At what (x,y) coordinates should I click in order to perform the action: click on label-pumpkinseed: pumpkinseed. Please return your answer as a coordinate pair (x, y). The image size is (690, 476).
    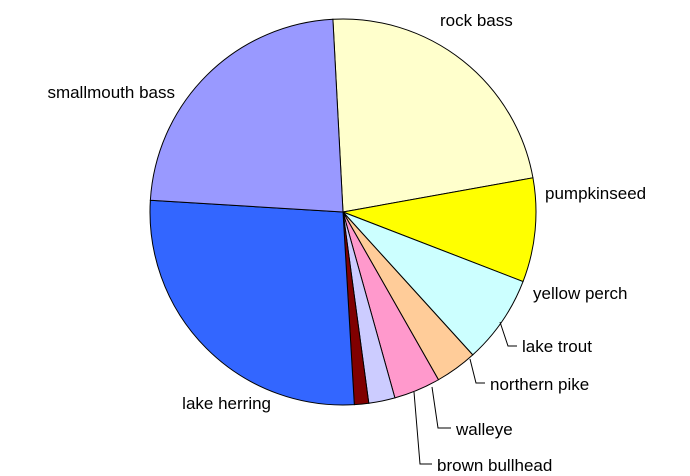
    Looking at the image, I should click on (595, 193).